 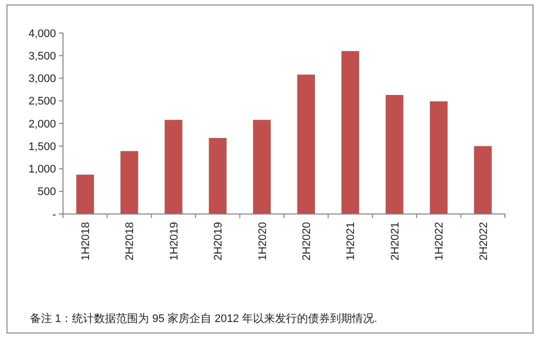 What do you see at coordinates (351, 241) in the screenshot?
I see `x-tick-label: 1H2021` at bounding box center [351, 241].